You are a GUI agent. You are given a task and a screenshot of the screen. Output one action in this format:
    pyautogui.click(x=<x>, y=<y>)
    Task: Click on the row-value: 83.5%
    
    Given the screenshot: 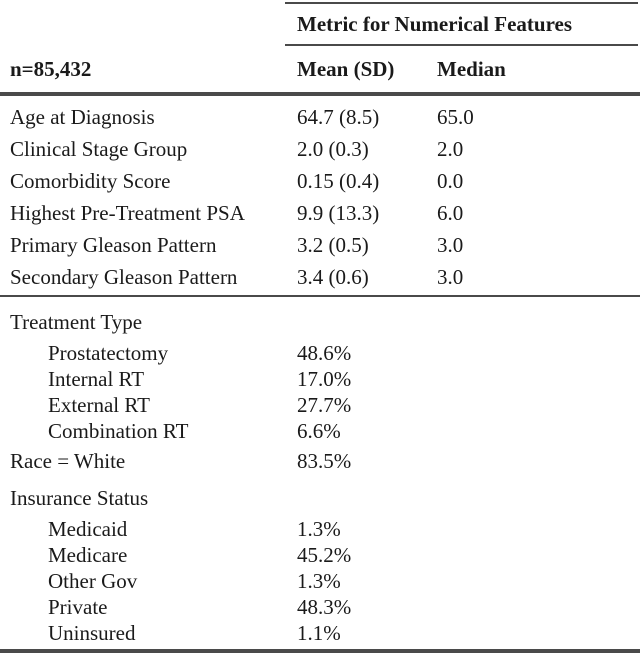 What is the action you would take?
    pyautogui.click(x=324, y=460)
    